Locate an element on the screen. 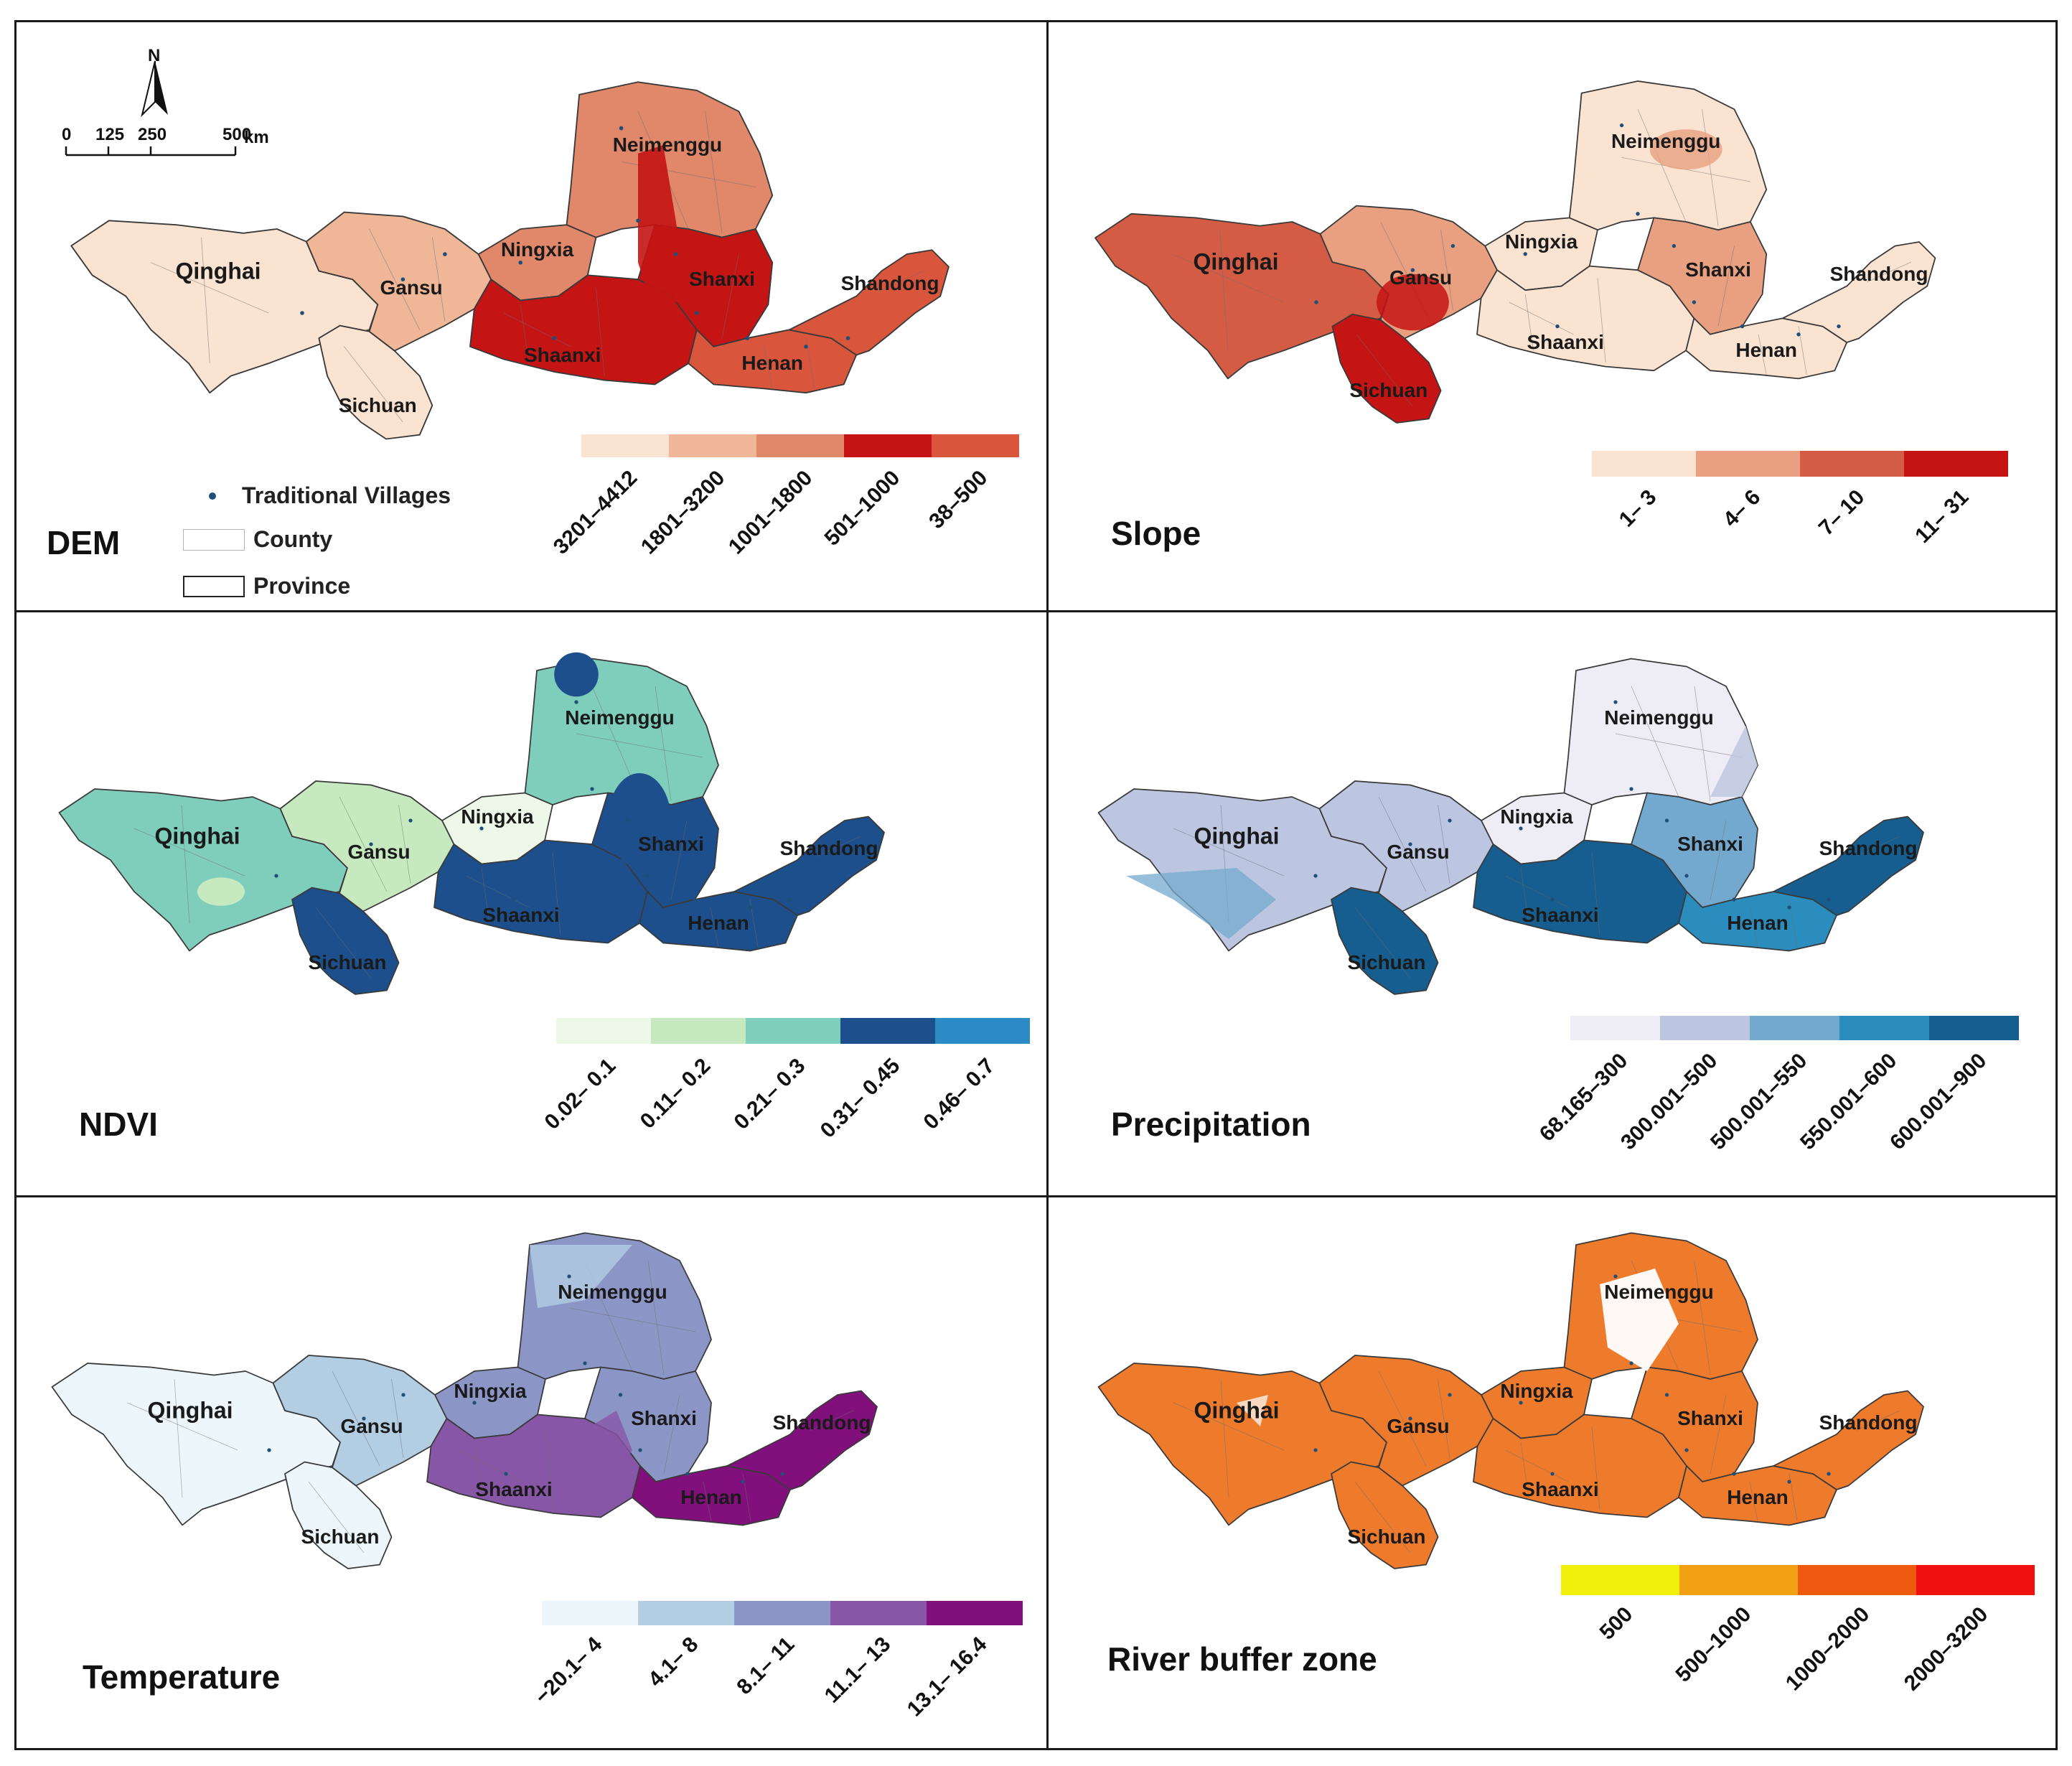 This screenshot has width=2072, height=1766. region-label-neimenggu: Neimenggu is located at coordinates (1659, 1292).